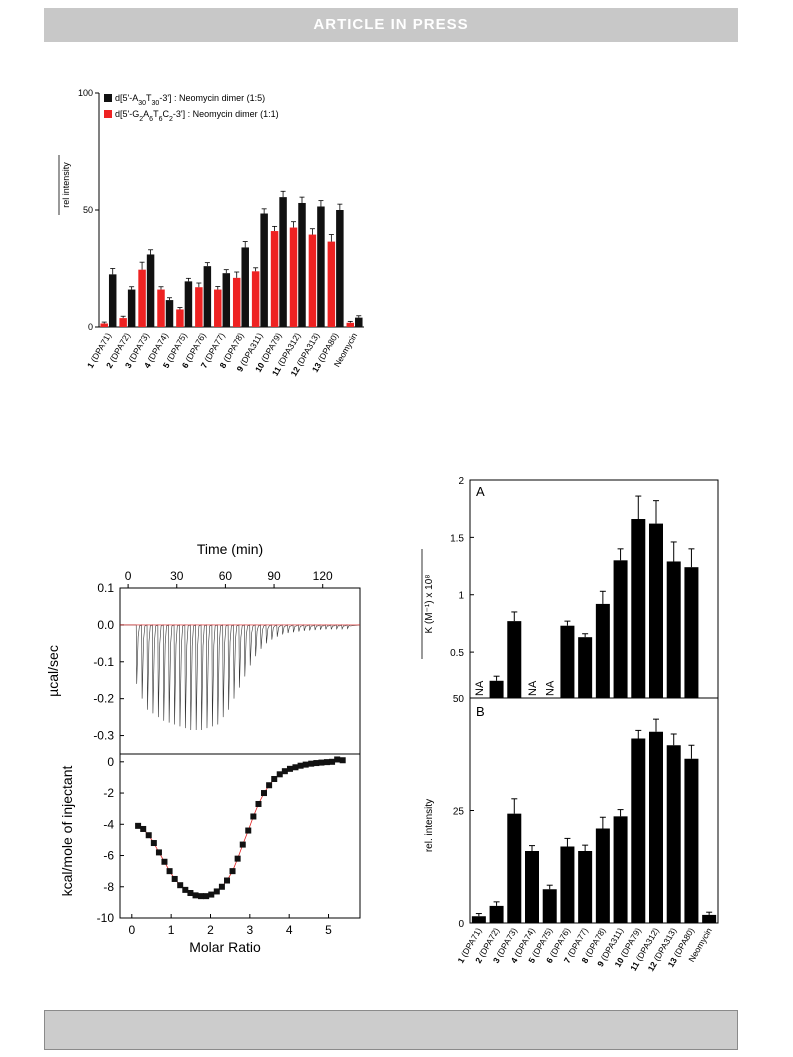  What do you see at coordinates (108, 793) in the screenshot?
I see `y-tick-label: -2` at bounding box center [108, 793].